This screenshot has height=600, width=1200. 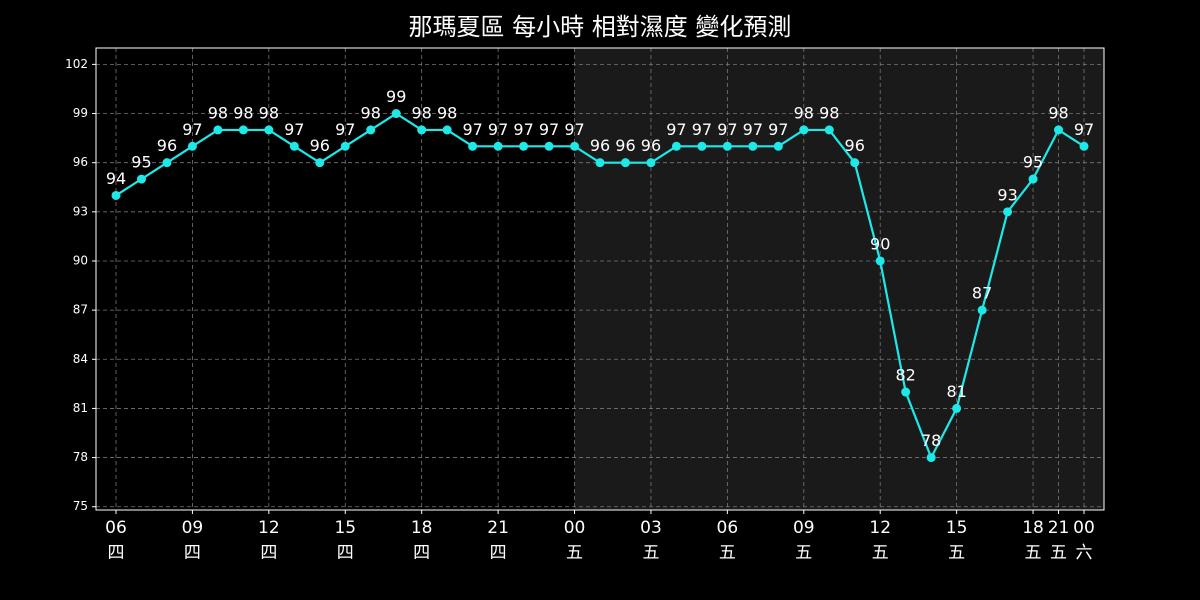 What do you see at coordinates (931, 440) in the screenshot?
I see `data-label: 78` at bounding box center [931, 440].